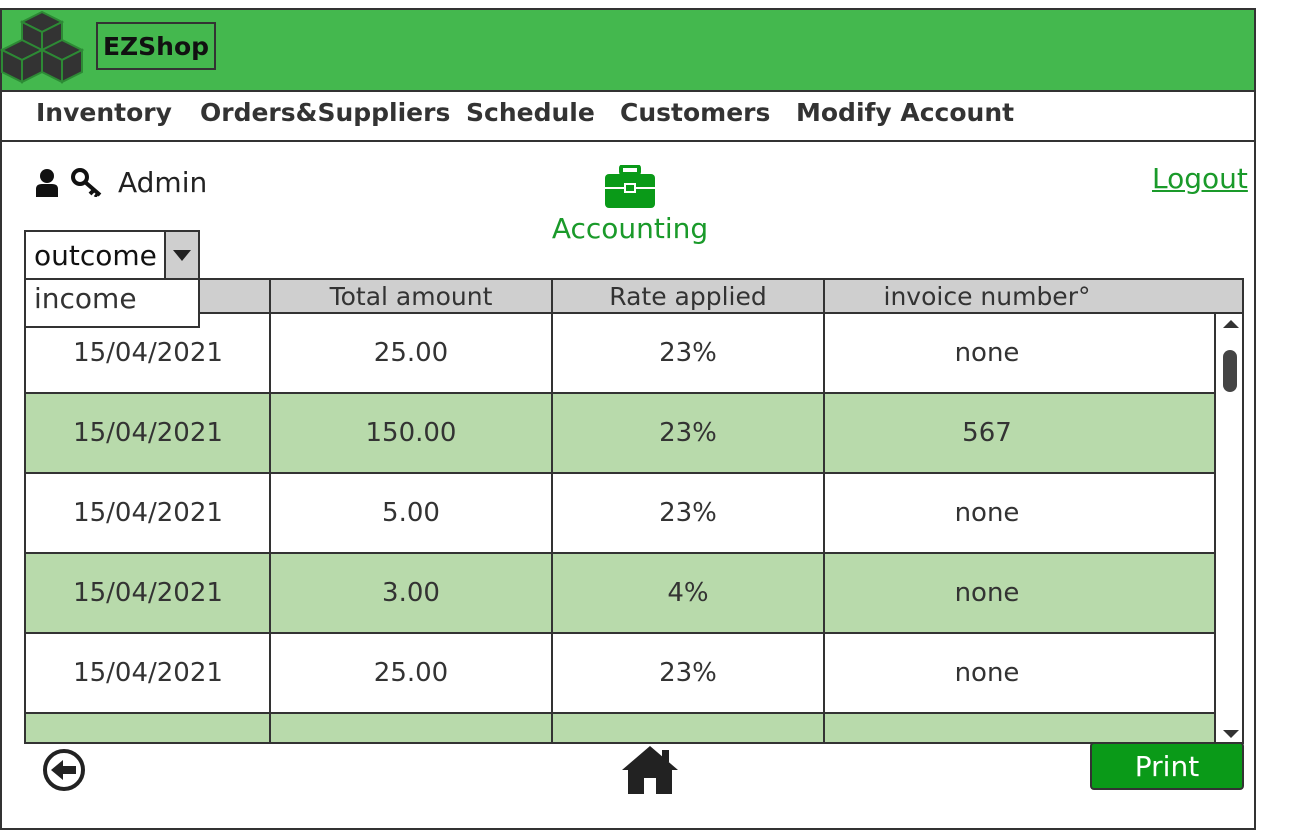 Image resolution: width=1312 pixels, height=832 pixels. I want to click on select-toggle-button, so click(181, 255).